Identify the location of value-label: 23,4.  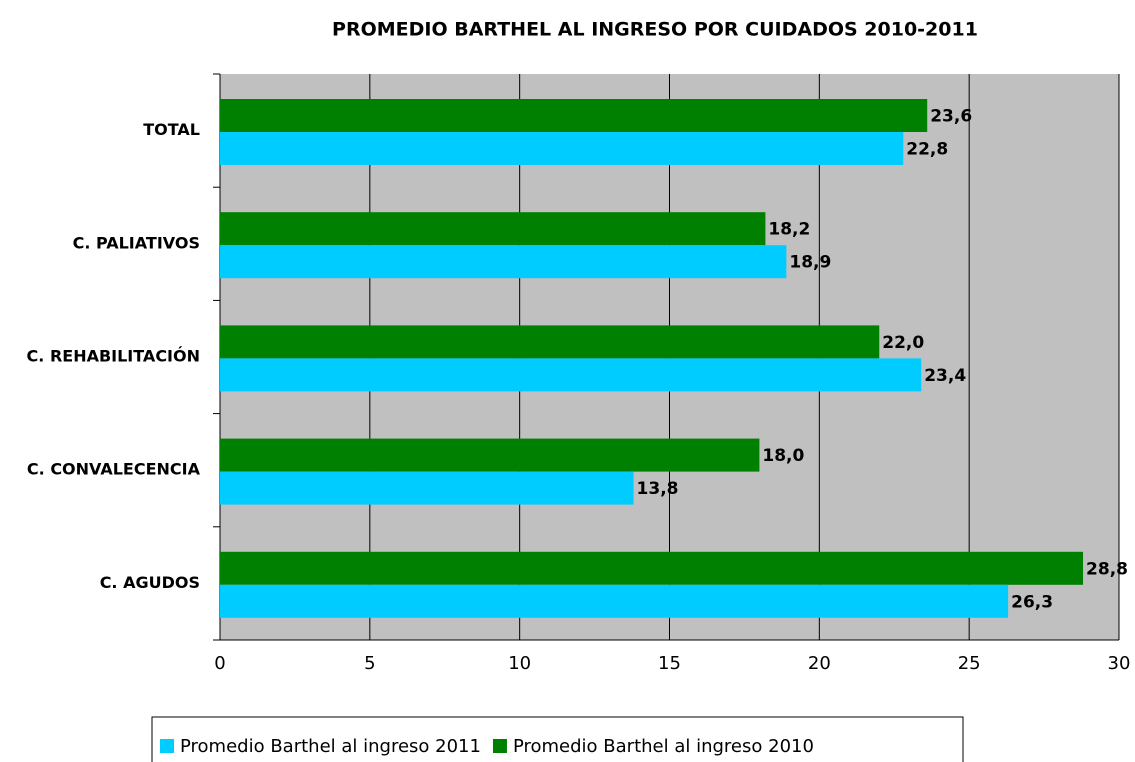
(945, 376).